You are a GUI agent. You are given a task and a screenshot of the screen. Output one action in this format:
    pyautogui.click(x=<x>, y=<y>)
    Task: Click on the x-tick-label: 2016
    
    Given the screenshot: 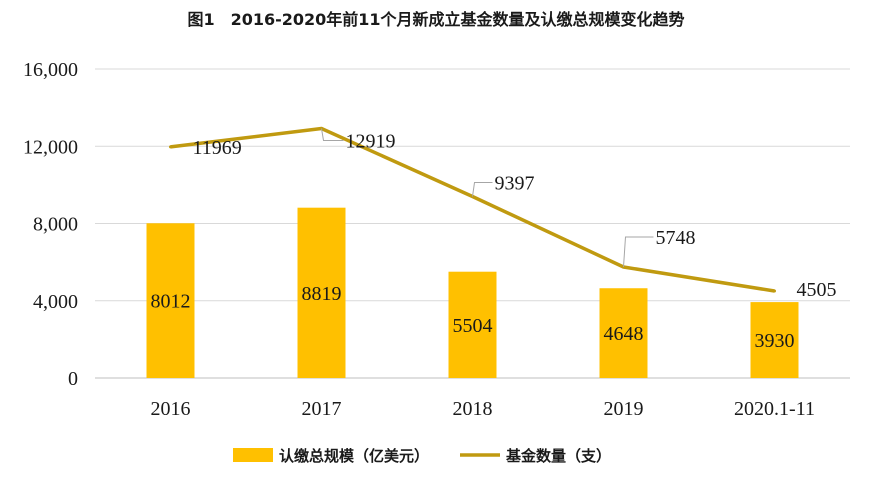 What is the action you would take?
    pyautogui.click(x=171, y=409)
    